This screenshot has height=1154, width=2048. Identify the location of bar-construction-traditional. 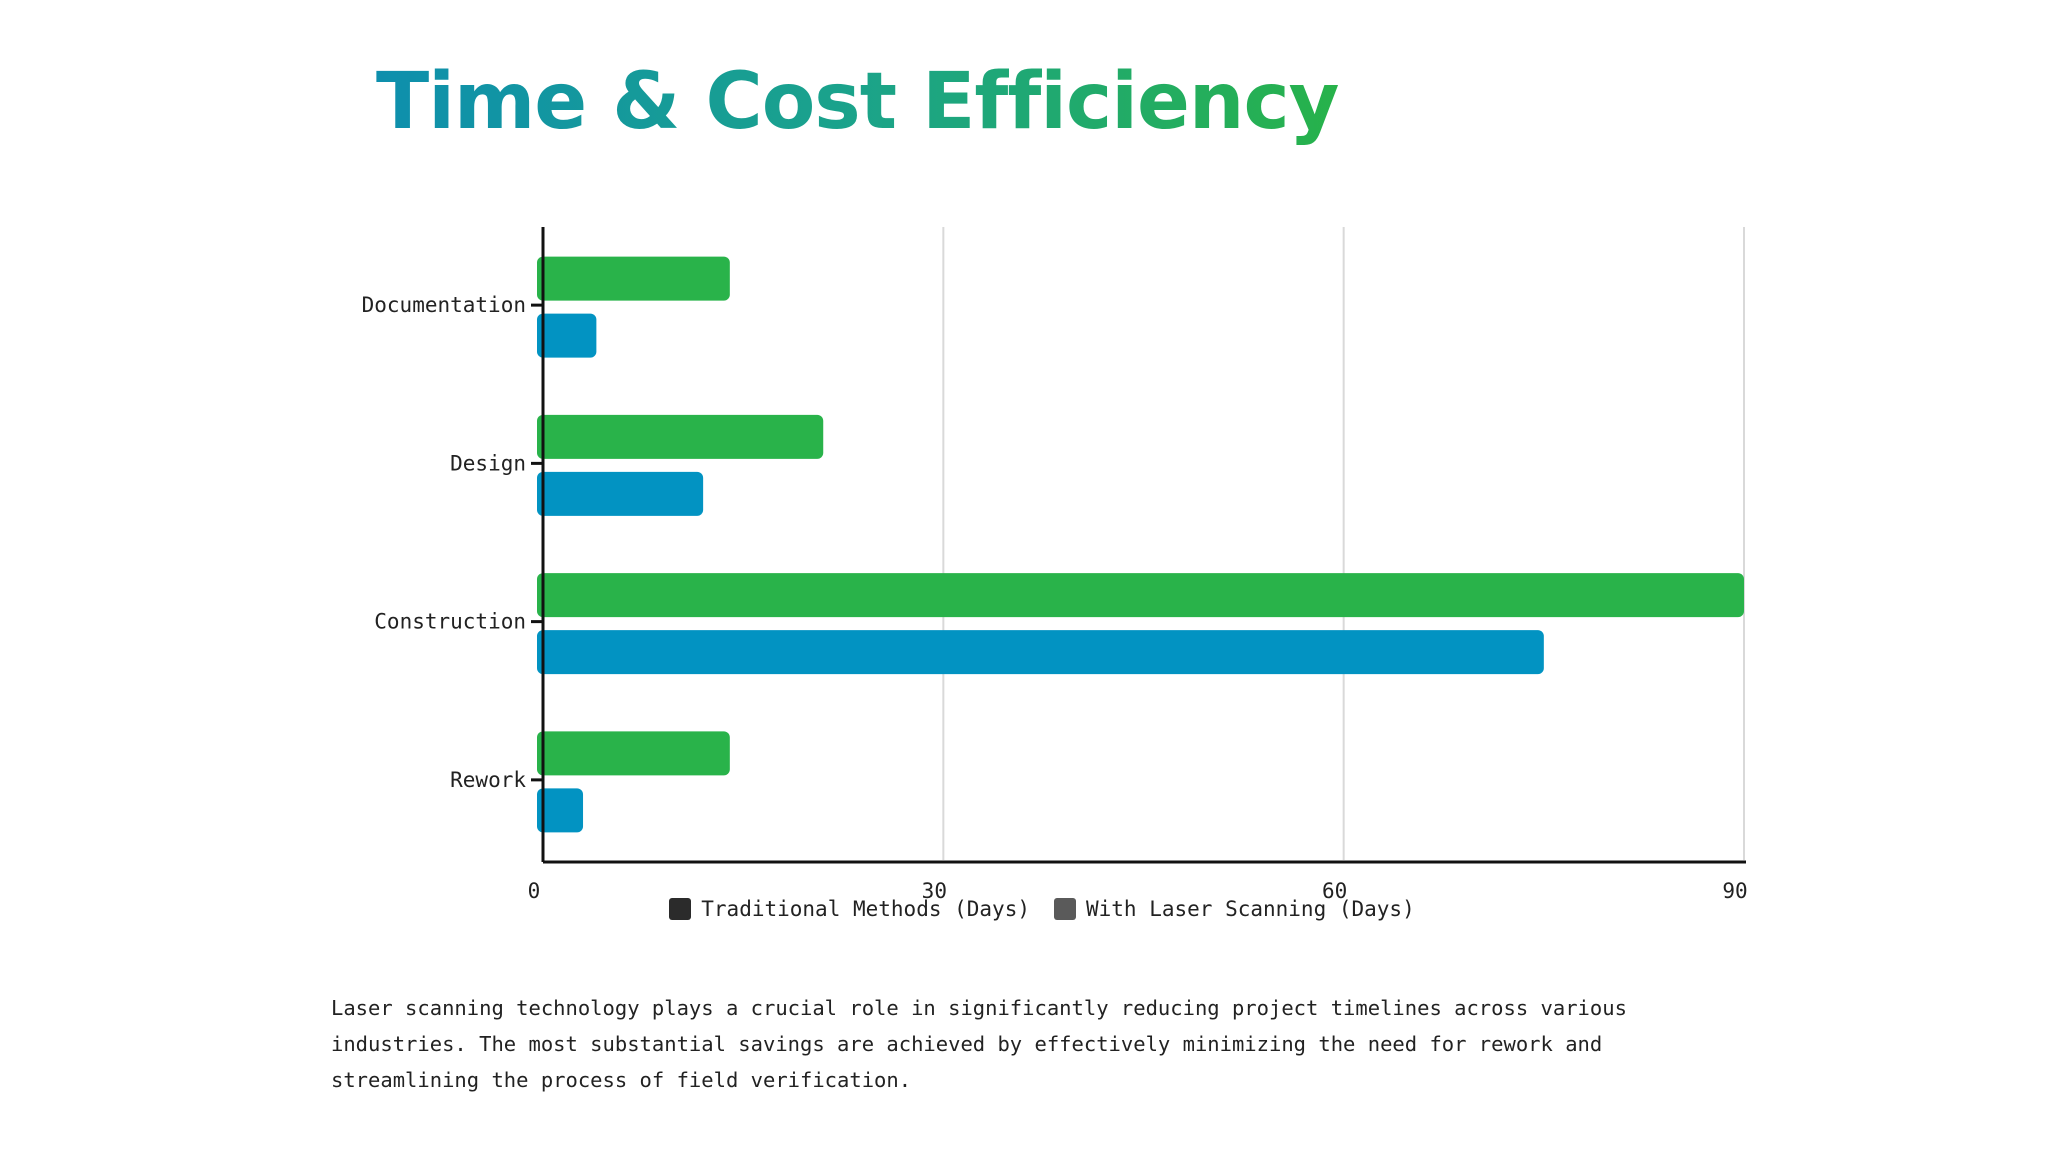
(1140, 595).